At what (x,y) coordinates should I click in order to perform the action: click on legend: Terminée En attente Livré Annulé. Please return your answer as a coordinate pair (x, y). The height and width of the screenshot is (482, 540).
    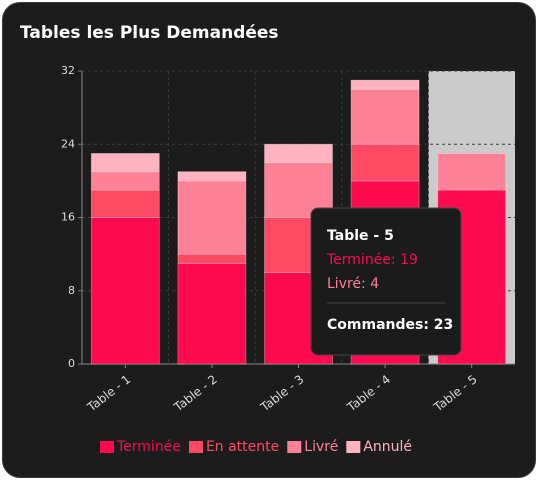
    Looking at the image, I should click on (256, 447).